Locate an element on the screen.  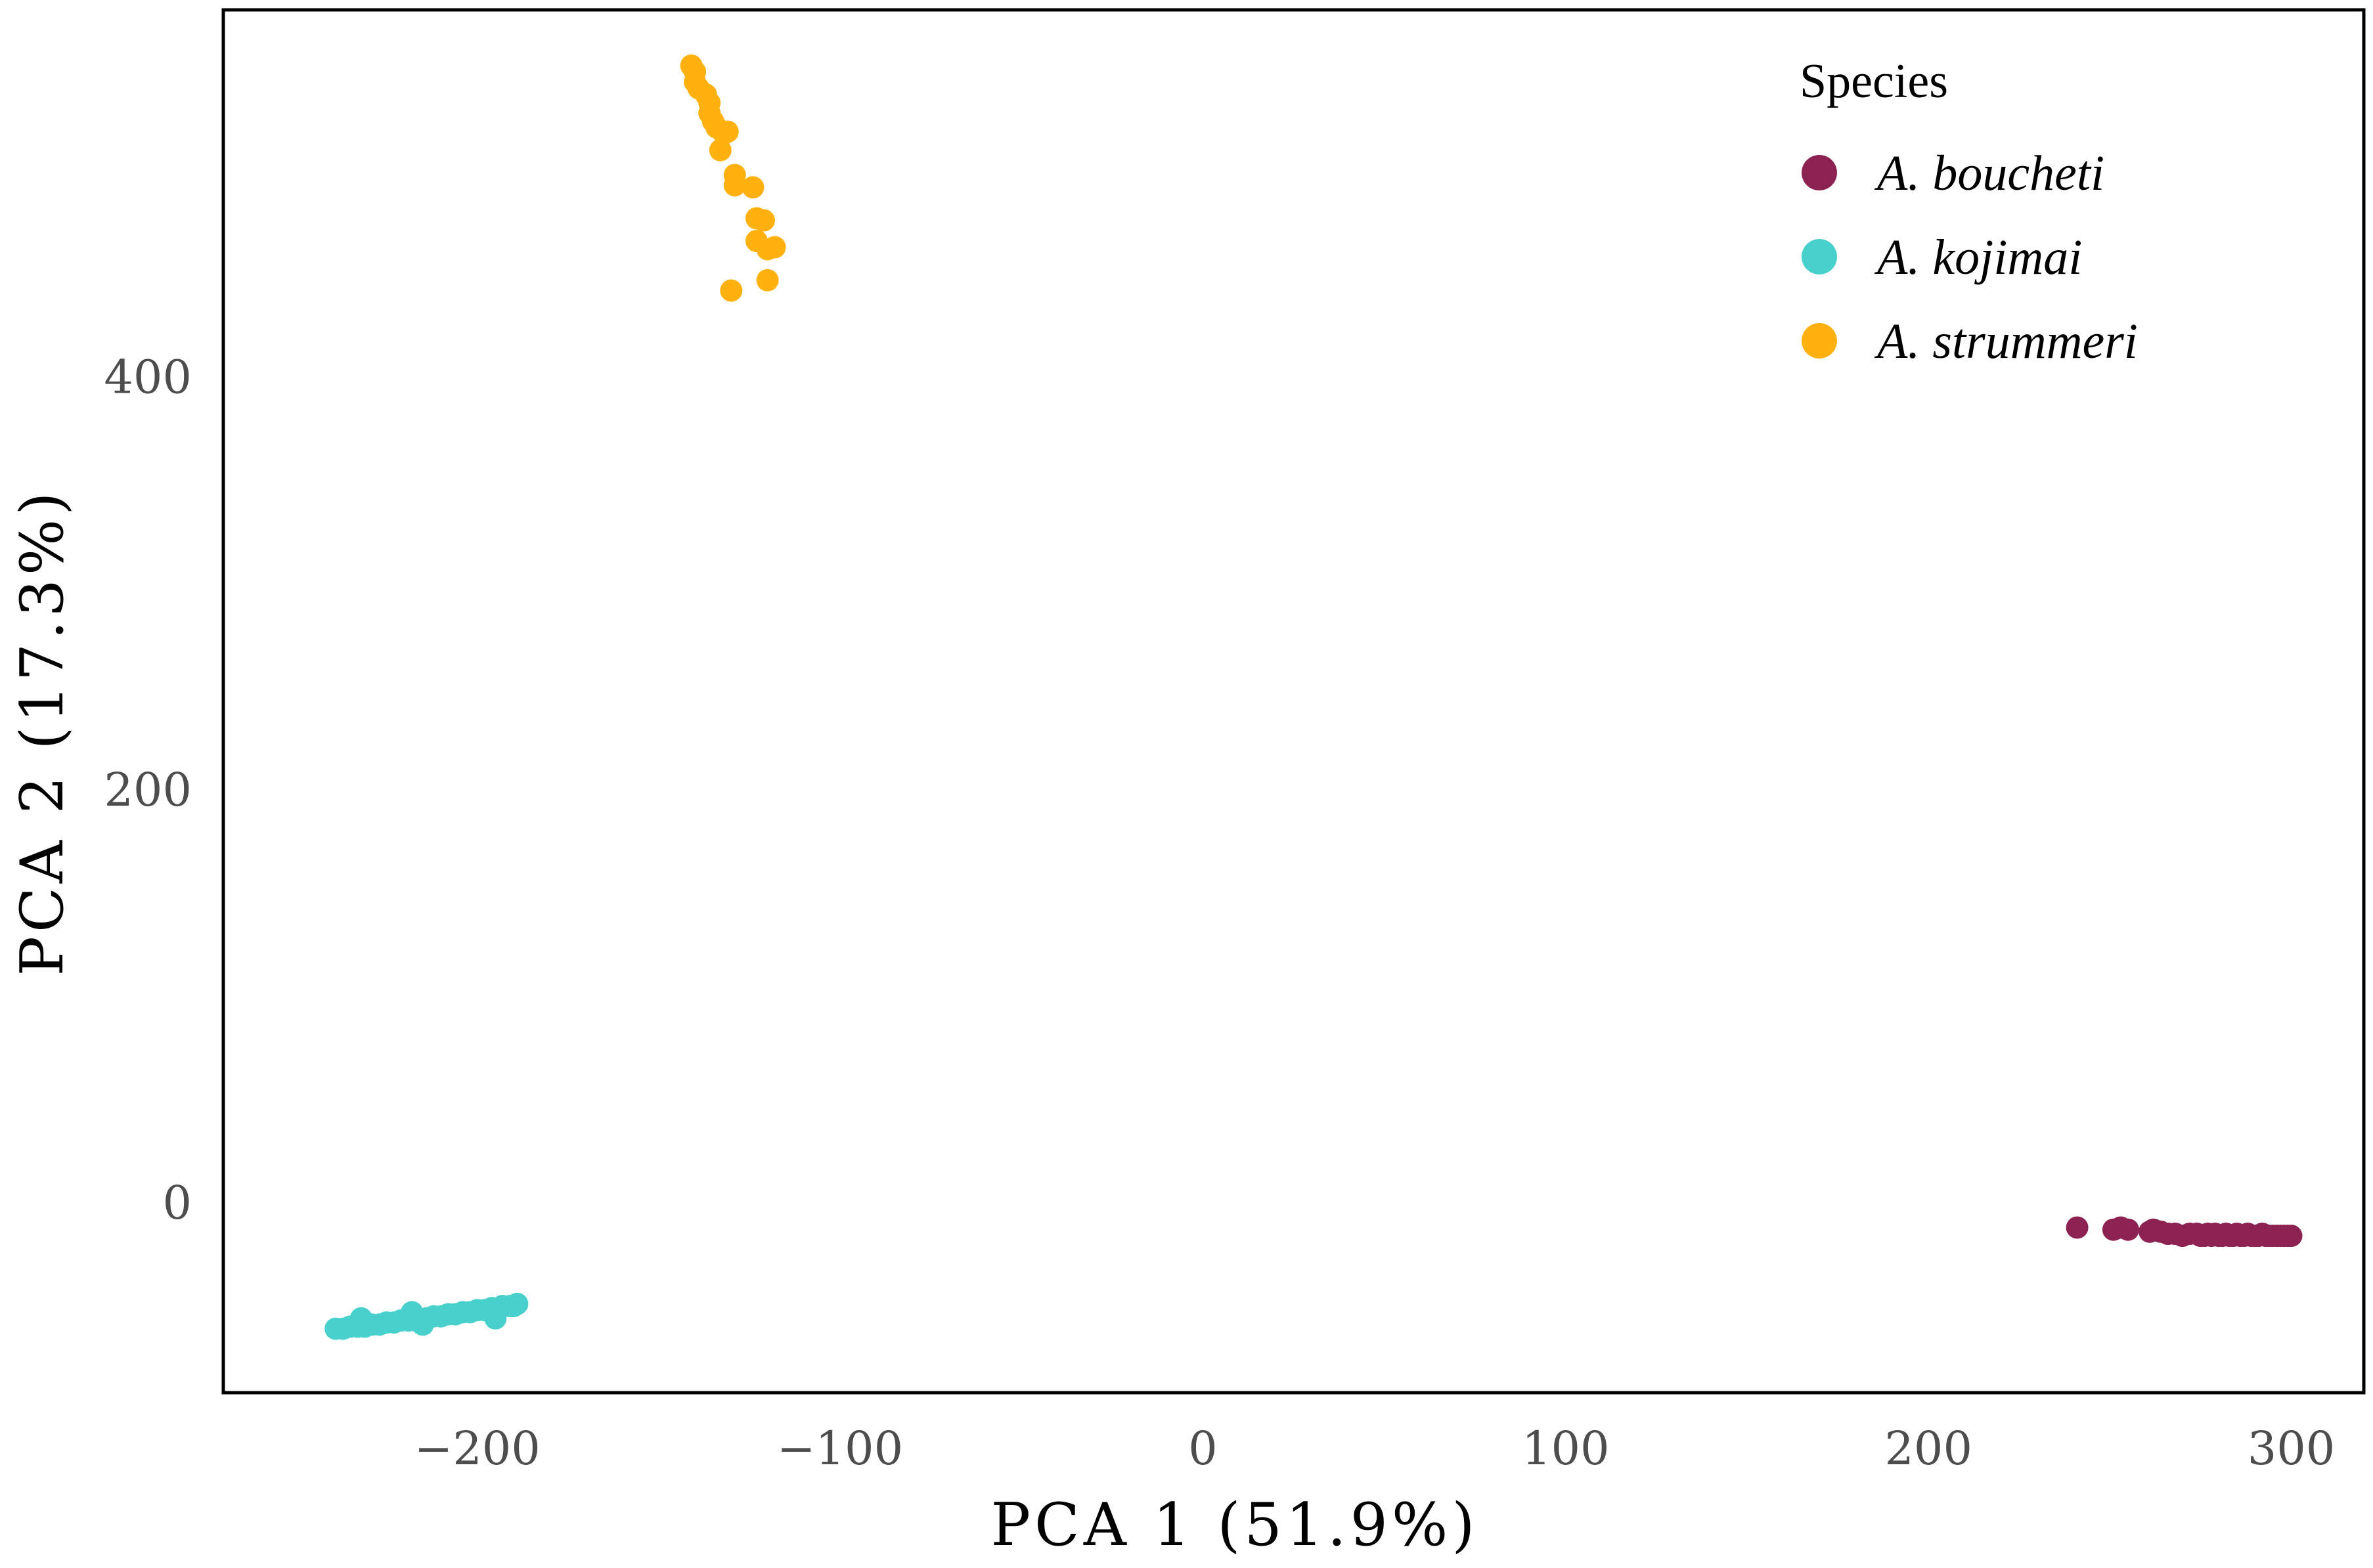
x-tick-label: −100 is located at coordinates (840, 1449).